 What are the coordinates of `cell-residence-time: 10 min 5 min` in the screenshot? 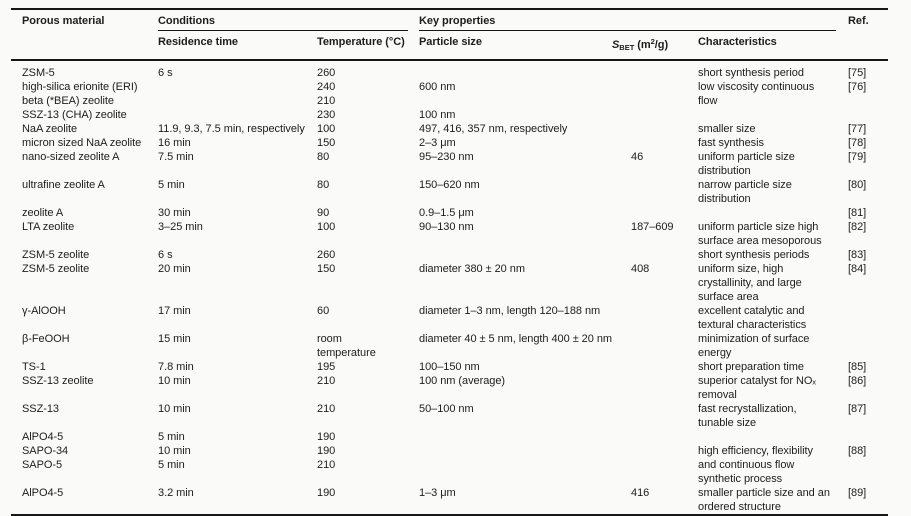 It's located at (174, 458).